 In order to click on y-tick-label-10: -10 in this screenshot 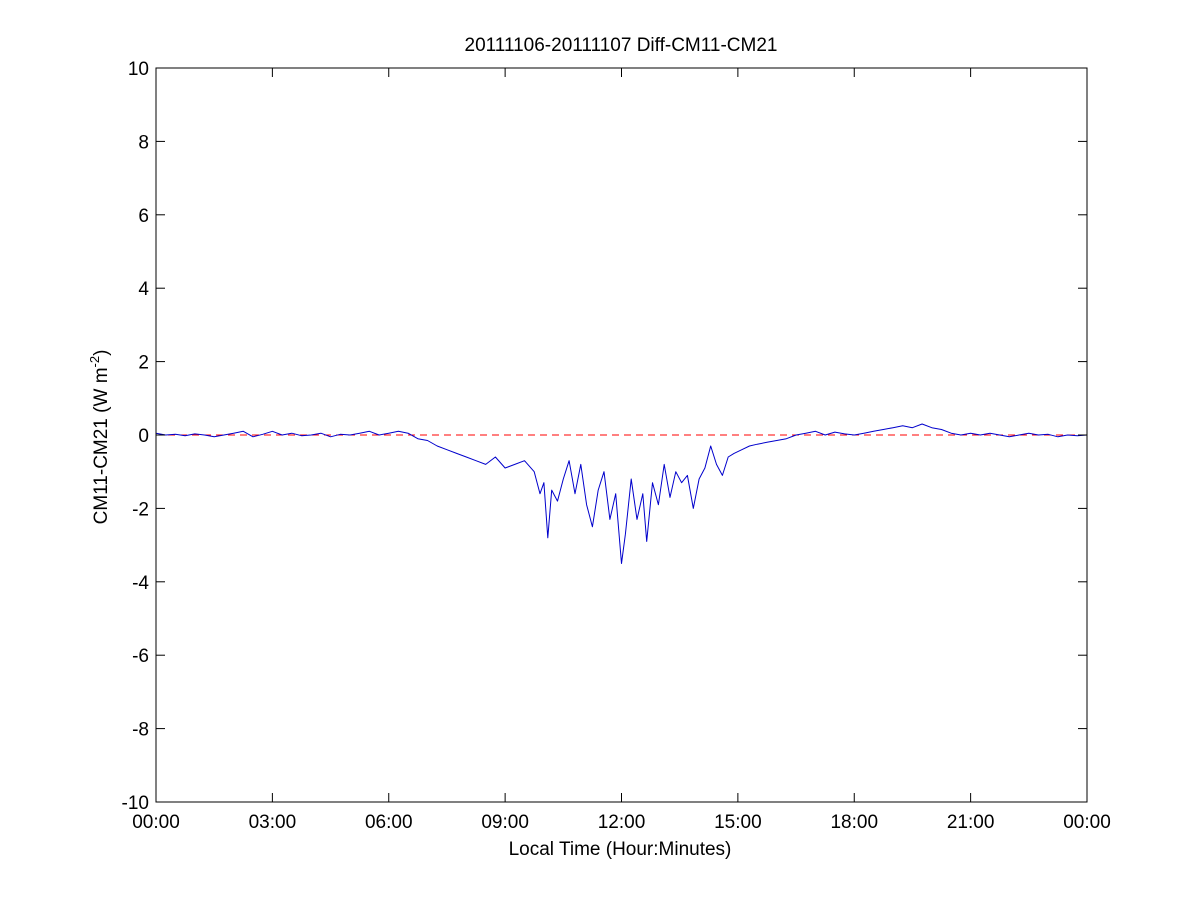, I will do `click(135, 803)`.